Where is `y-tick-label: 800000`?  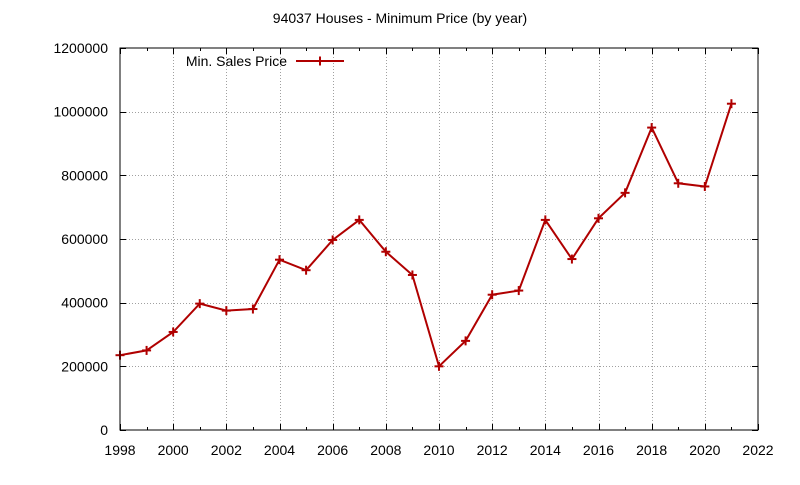
y-tick-label: 800000 is located at coordinates (84, 175).